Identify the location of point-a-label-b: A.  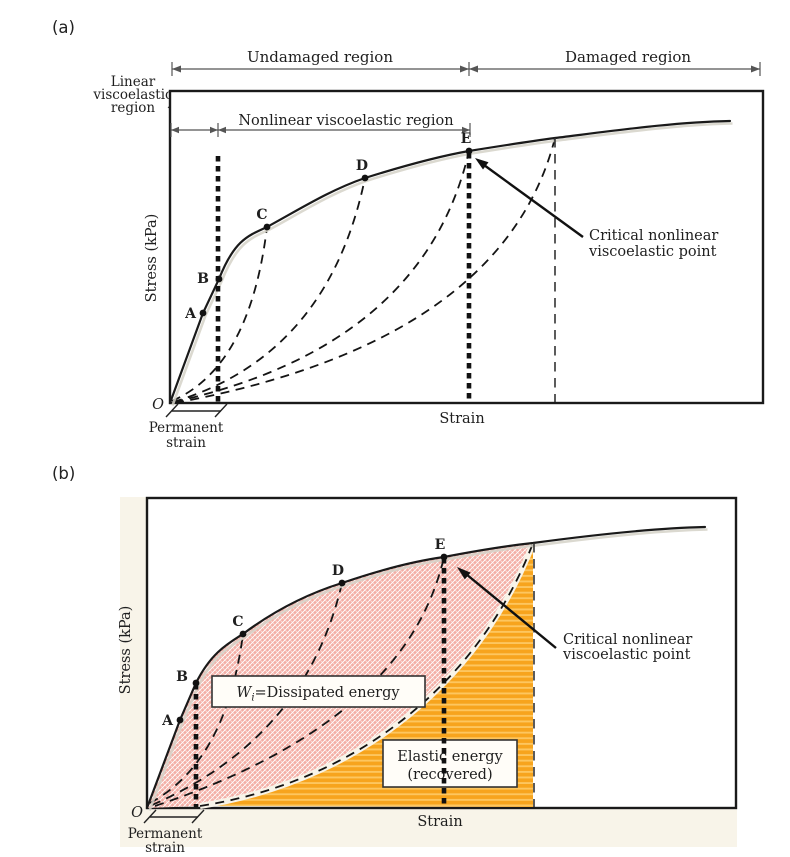
(167, 721).